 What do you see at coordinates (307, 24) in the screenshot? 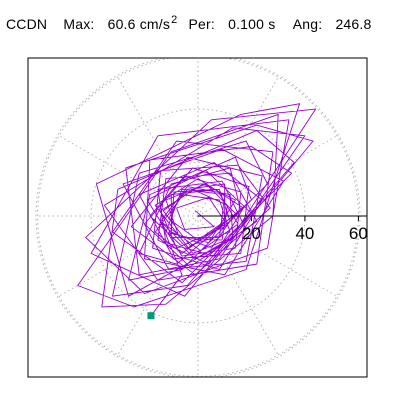
I see `angle-label: Ang:` at bounding box center [307, 24].